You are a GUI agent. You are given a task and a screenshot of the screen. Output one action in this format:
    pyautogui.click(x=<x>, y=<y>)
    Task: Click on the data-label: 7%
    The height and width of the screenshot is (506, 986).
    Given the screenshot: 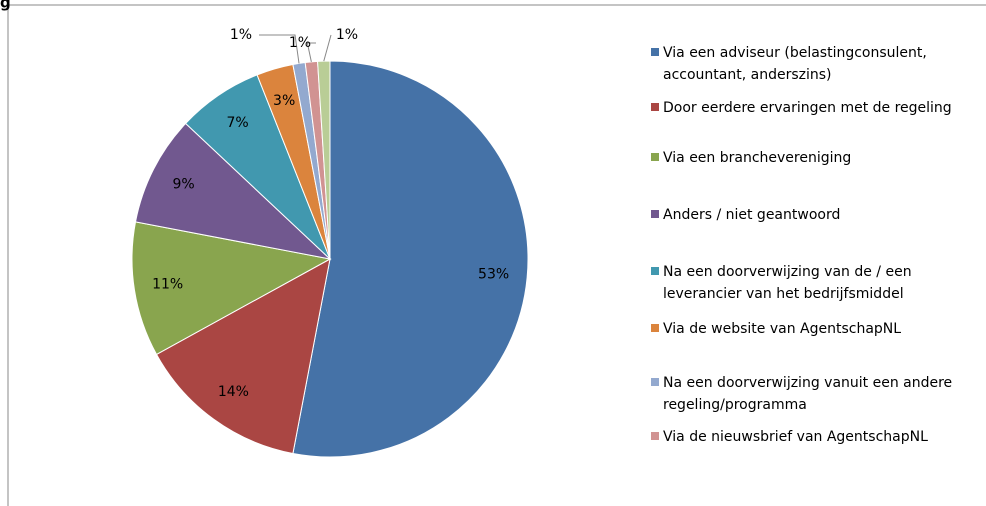 What is the action you would take?
    pyautogui.click(x=238, y=123)
    